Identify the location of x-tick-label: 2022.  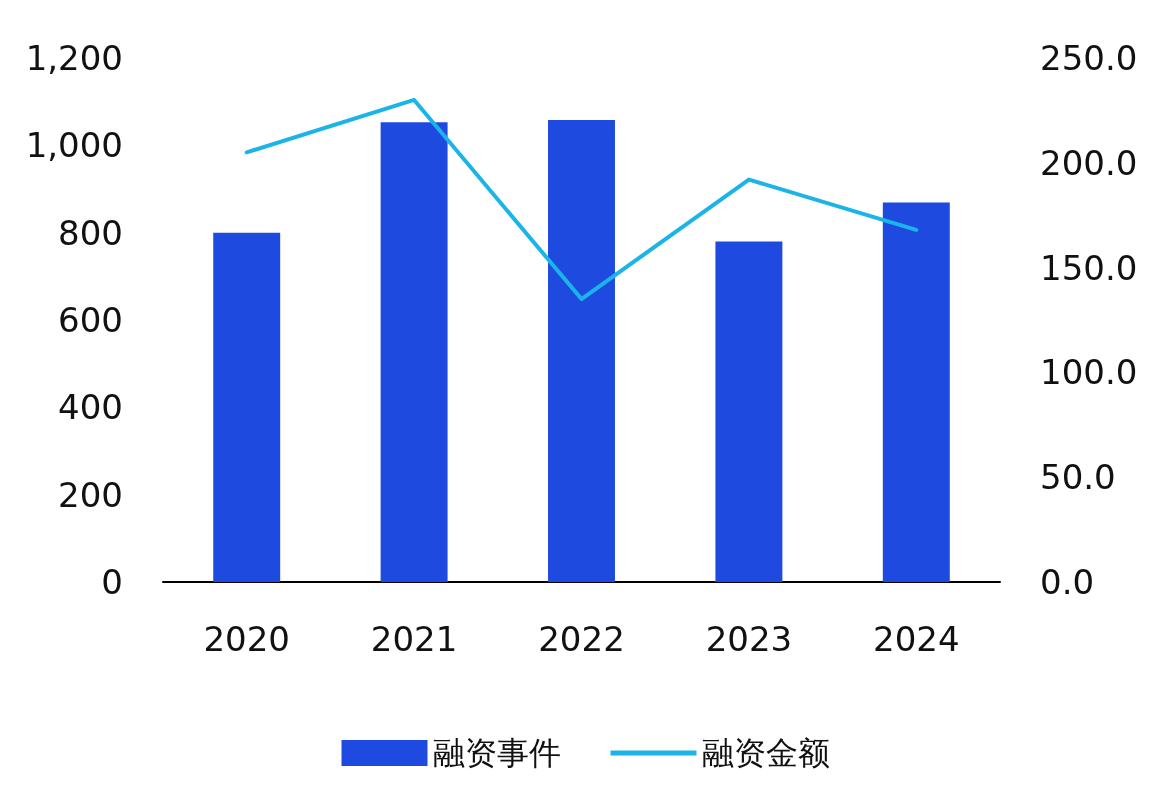
(581, 639).